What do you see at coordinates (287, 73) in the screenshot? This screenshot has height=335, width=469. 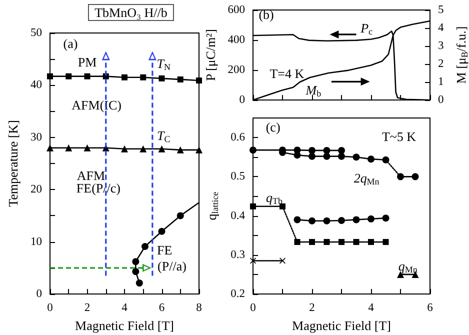 I see `annotation: T=4 K` at bounding box center [287, 73].